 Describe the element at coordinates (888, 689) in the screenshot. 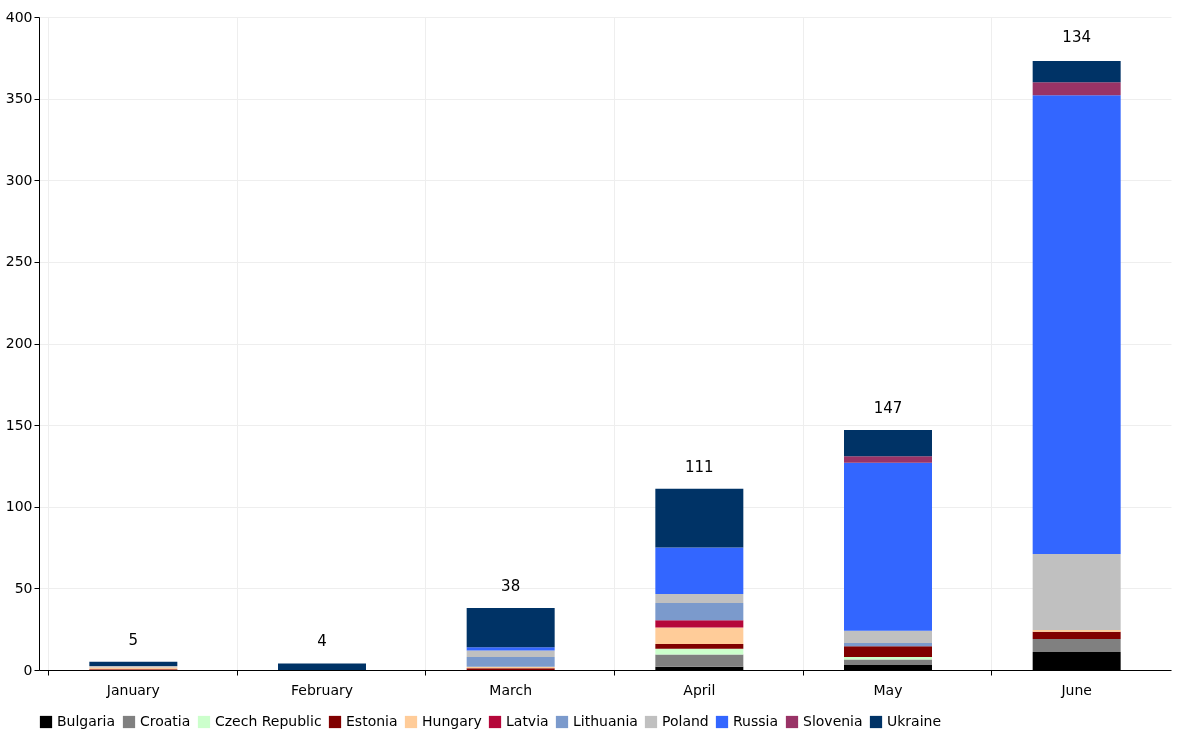

I see `x-tick-label: May` at that location.